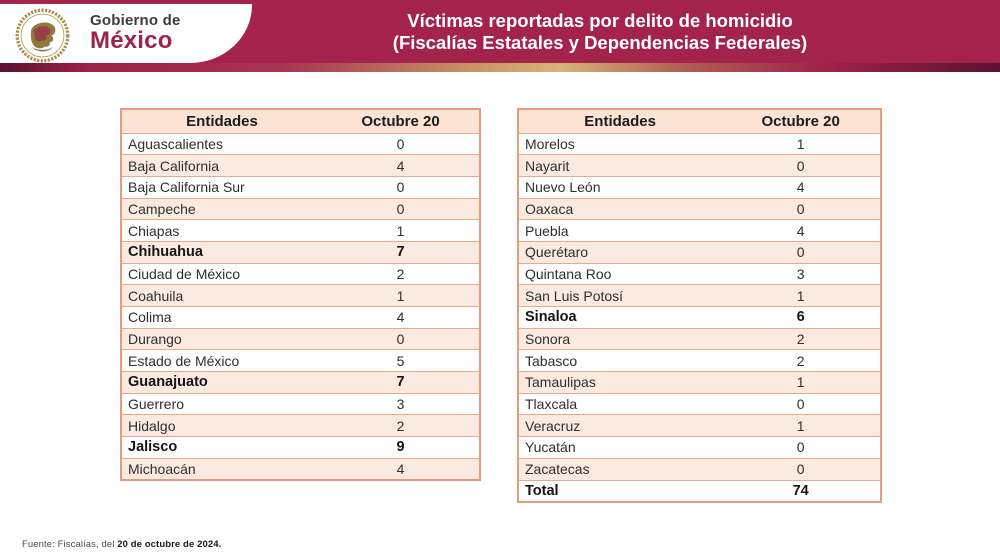  I want to click on table-row: Aguascalientes 0, so click(300, 143).